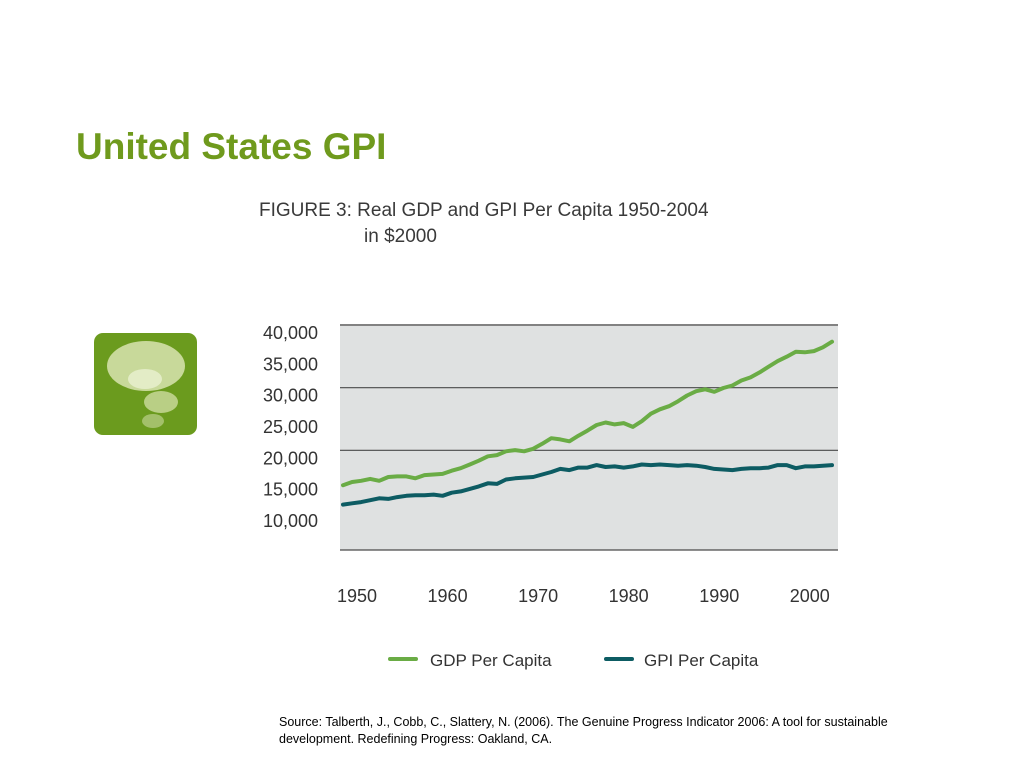 Image resolution: width=1024 pixels, height=768 pixels. What do you see at coordinates (290, 333) in the screenshot?
I see `y-tick-label: 40,000` at bounding box center [290, 333].